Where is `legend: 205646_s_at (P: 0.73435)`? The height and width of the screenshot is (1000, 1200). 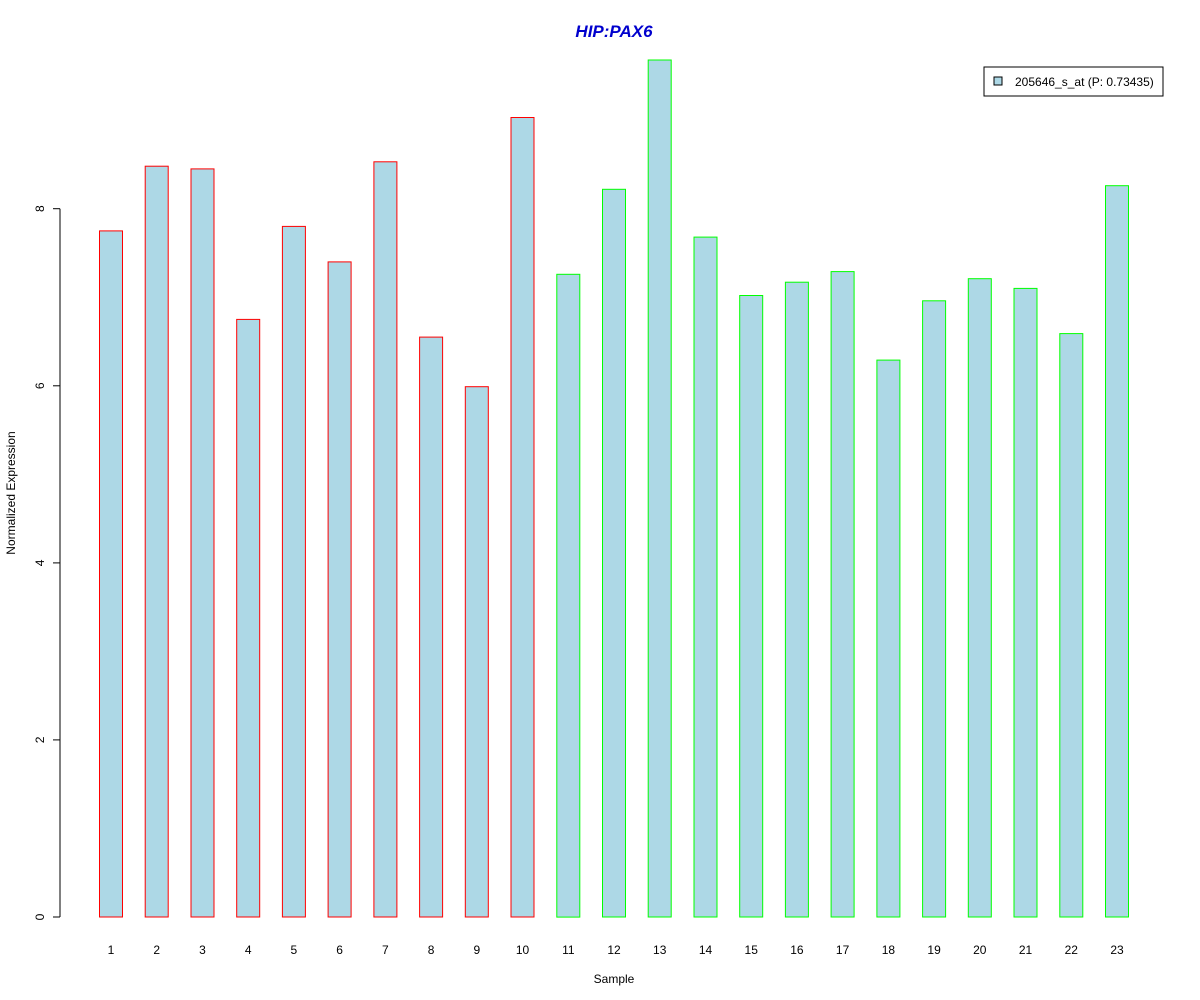
legend: 205646_s_at (P: 0.73435) is located at coordinates (1073, 81).